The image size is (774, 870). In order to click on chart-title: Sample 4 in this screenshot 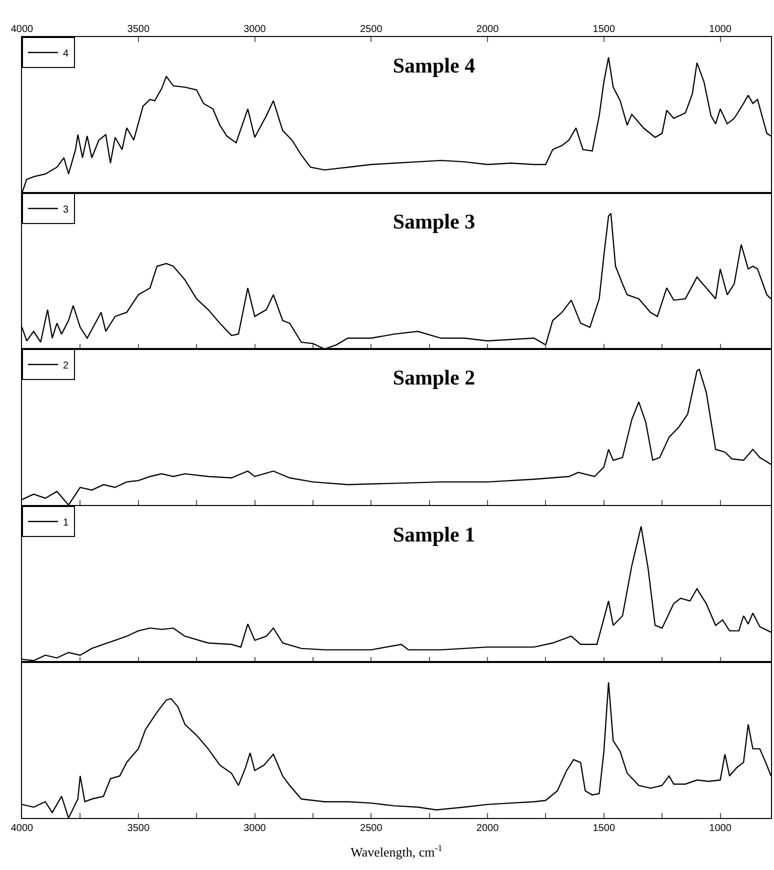, I will do `click(434, 65)`.